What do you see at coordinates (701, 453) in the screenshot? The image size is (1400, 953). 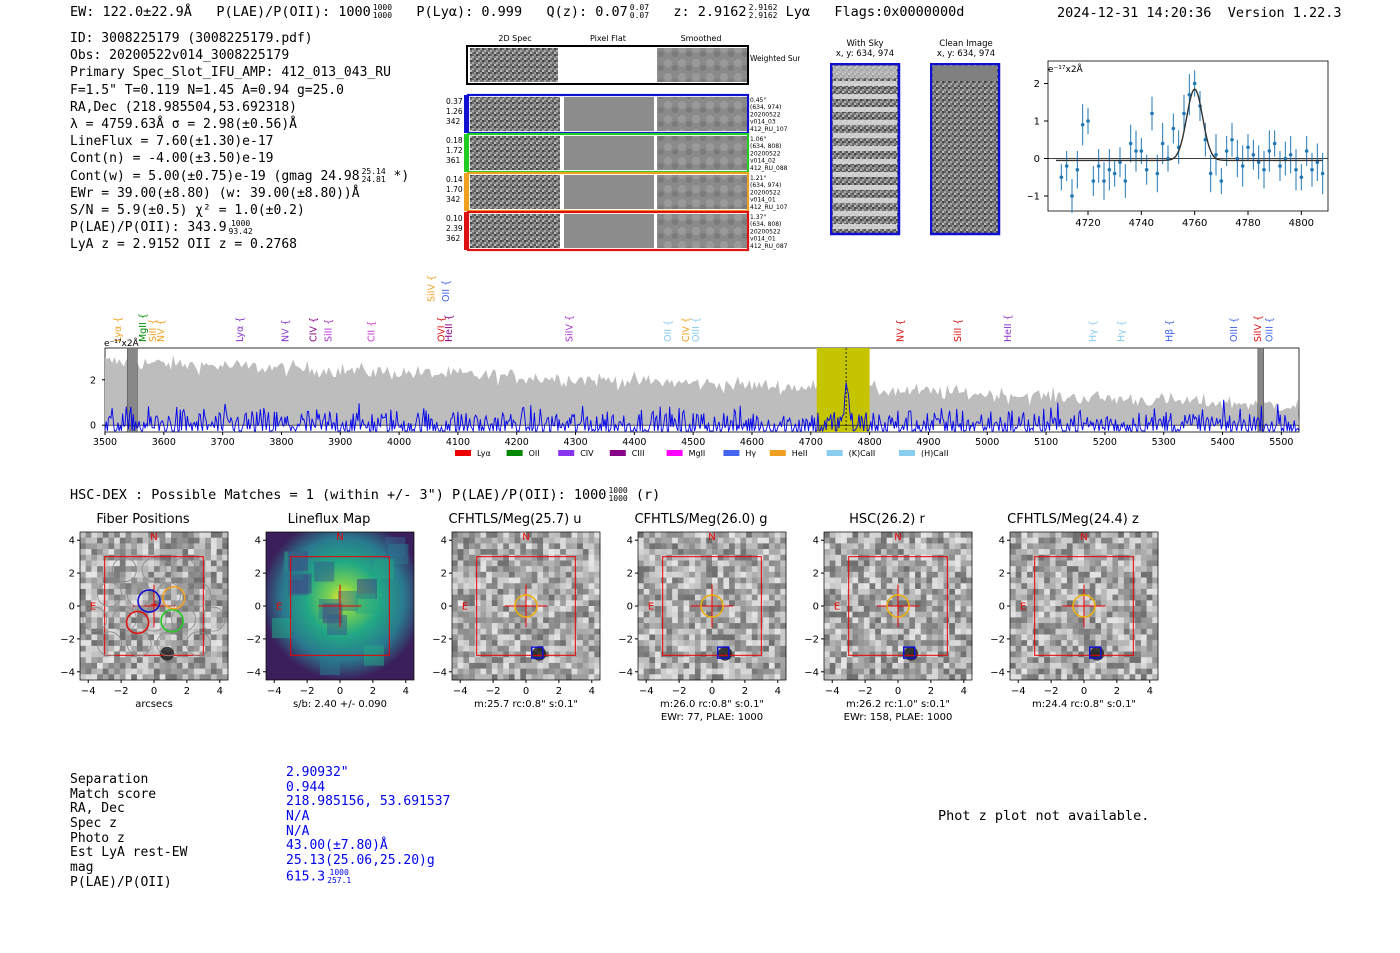 I see `spectrum-legend: Lyα OII CIV CIII MgII Hγ HeII (K)CaII (H)CaII` at bounding box center [701, 453].